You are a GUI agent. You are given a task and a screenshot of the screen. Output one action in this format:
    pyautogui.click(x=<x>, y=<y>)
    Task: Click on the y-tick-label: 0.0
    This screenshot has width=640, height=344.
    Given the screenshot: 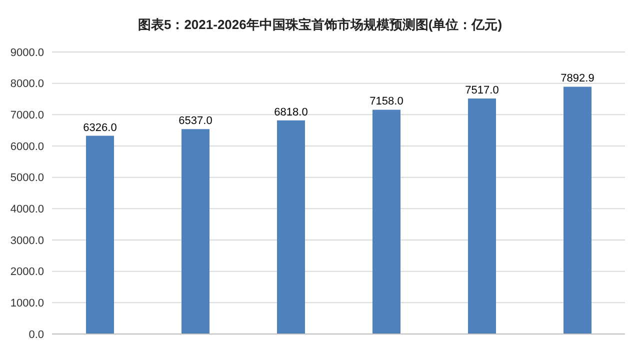 What is the action you would take?
    pyautogui.click(x=36, y=334)
    